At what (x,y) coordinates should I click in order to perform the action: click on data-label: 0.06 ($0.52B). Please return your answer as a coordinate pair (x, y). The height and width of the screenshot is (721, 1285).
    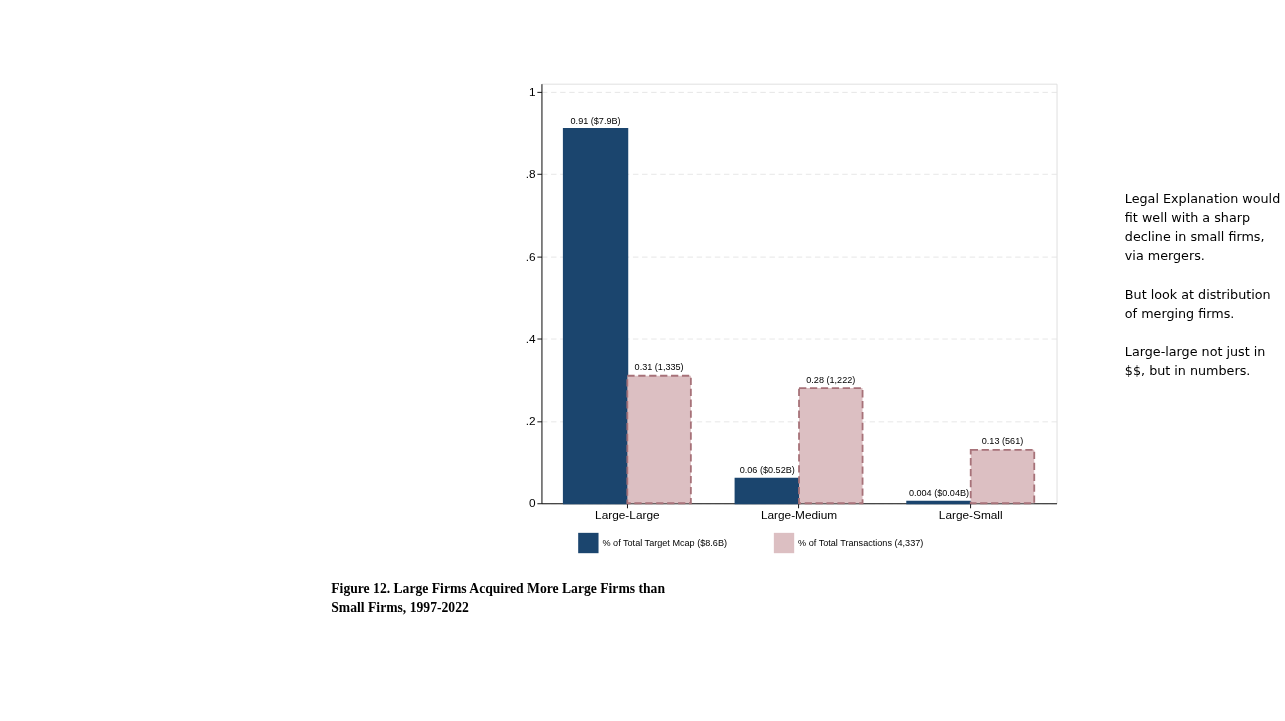
    Looking at the image, I should click on (767, 470).